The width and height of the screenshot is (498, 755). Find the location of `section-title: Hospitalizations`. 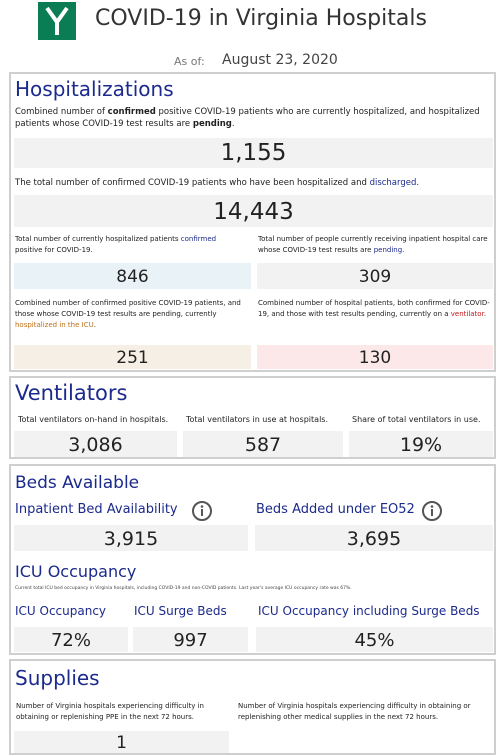

section-title: Hospitalizations is located at coordinates (94, 89).